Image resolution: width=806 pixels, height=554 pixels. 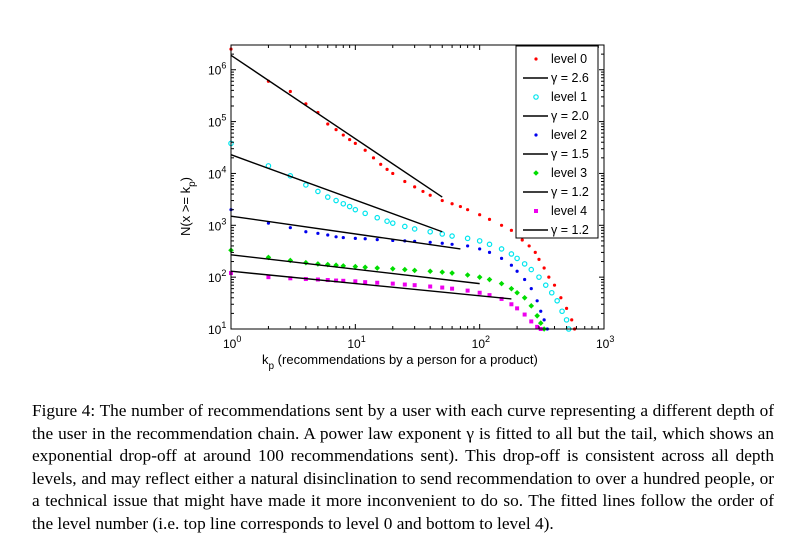 I want to click on legend-label: γ = 2.0, so click(x=570, y=116).